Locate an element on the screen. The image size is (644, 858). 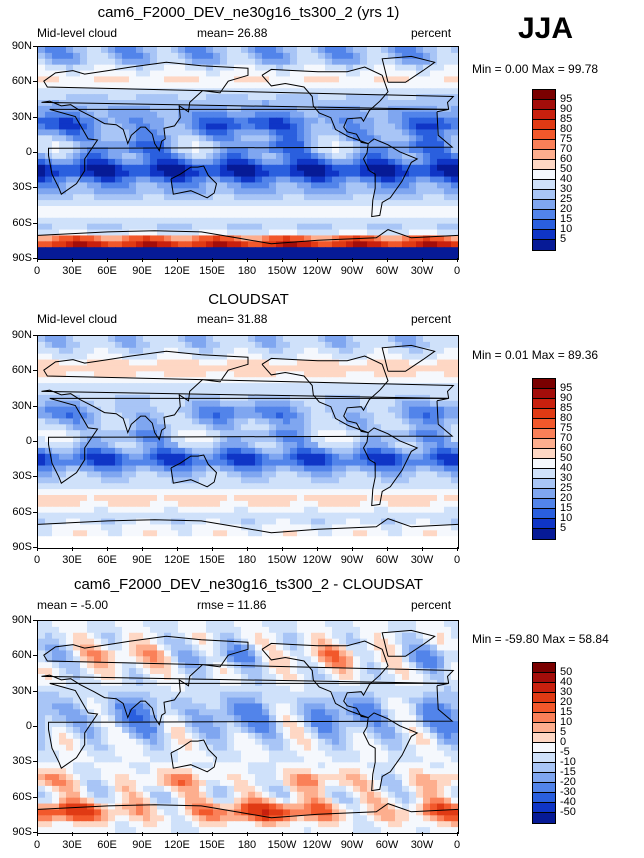
colorbar is located at coordinates (544, 459).